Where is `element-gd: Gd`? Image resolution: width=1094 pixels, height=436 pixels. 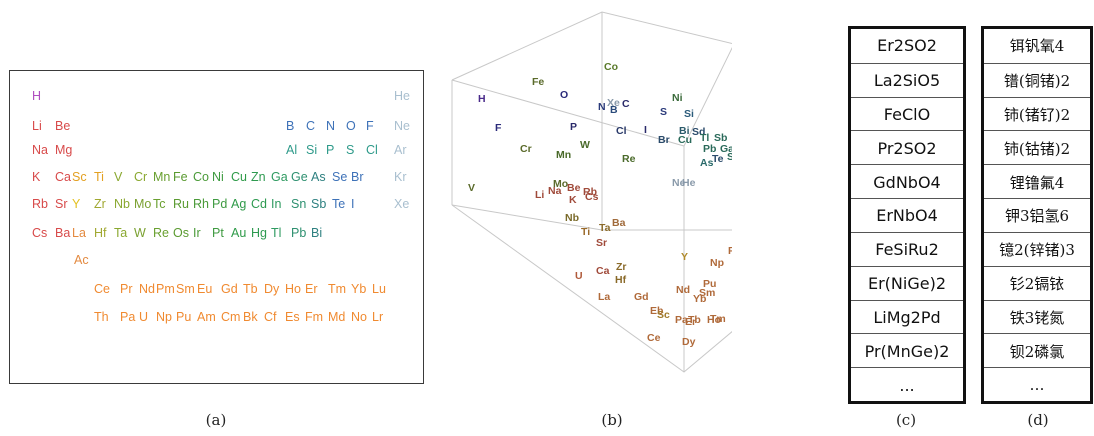
element-gd: Gd is located at coordinates (229, 289).